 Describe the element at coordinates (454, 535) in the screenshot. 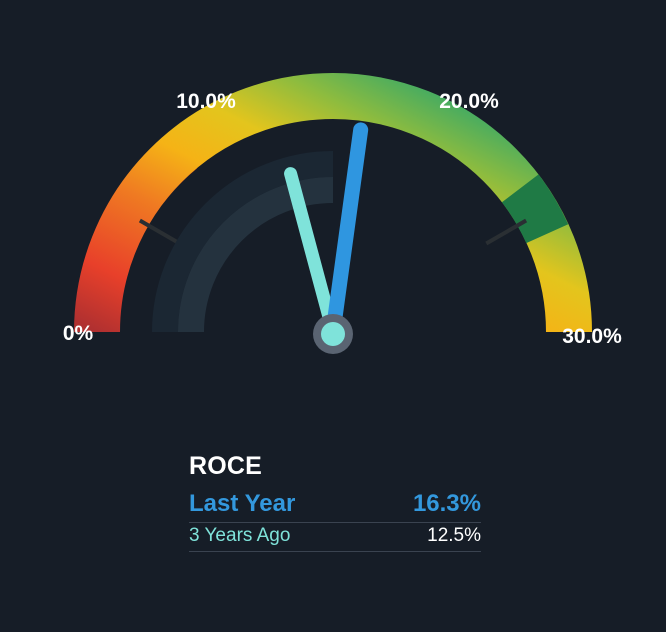

I see `legend-value-3-years-ago: 12.5%` at that location.